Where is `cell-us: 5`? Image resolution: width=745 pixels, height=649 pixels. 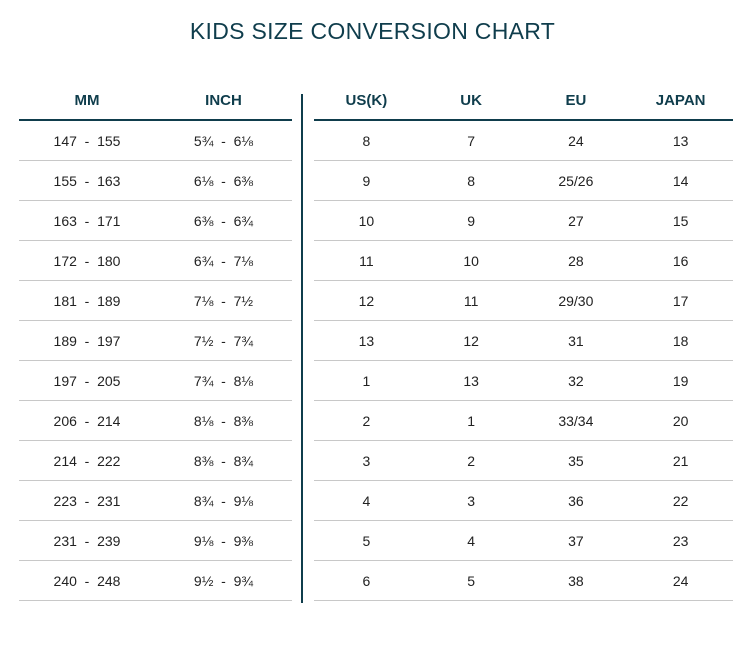
cell-us: 5 is located at coordinates (366, 540).